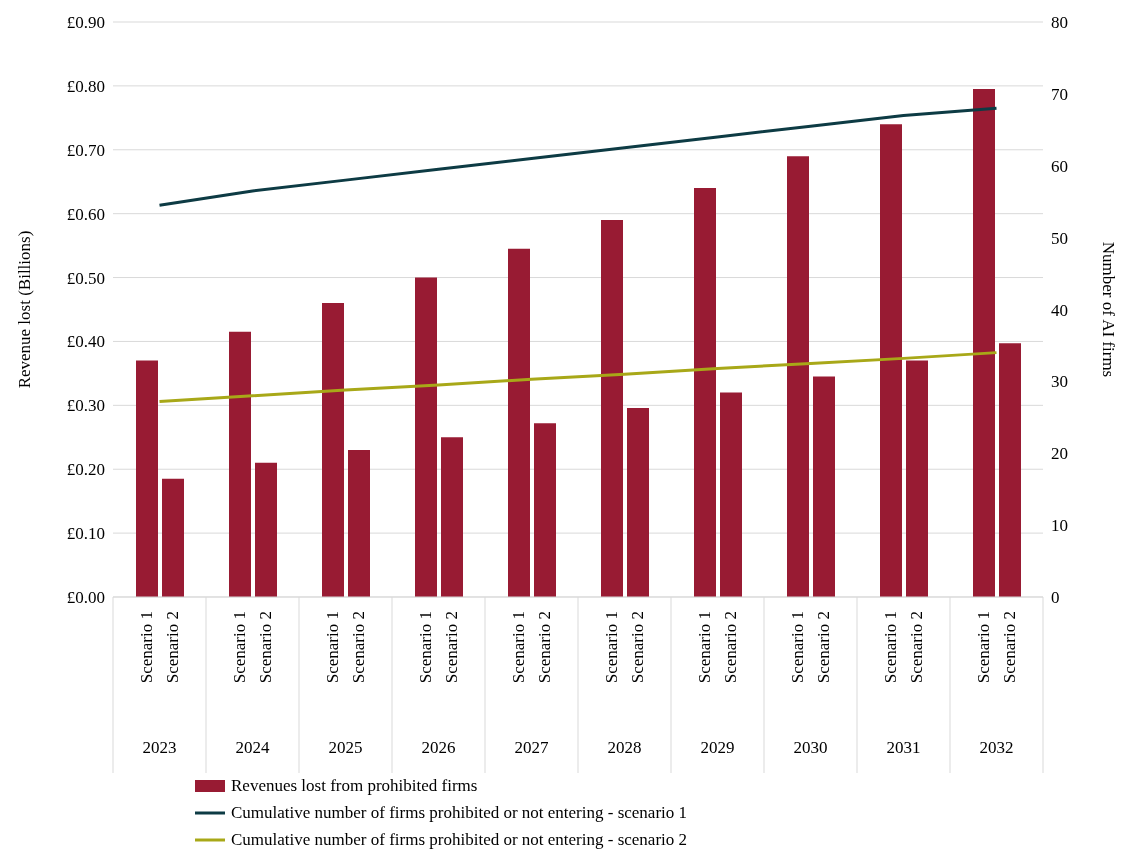  What do you see at coordinates (1059, 166) in the screenshot?
I see `y2-tick-label: 60` at bounding box center [1059, 166].